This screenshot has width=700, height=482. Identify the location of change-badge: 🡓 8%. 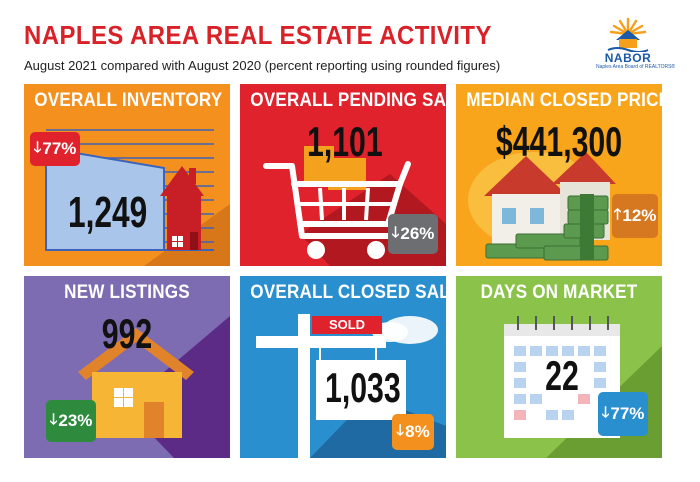
(413, 432).